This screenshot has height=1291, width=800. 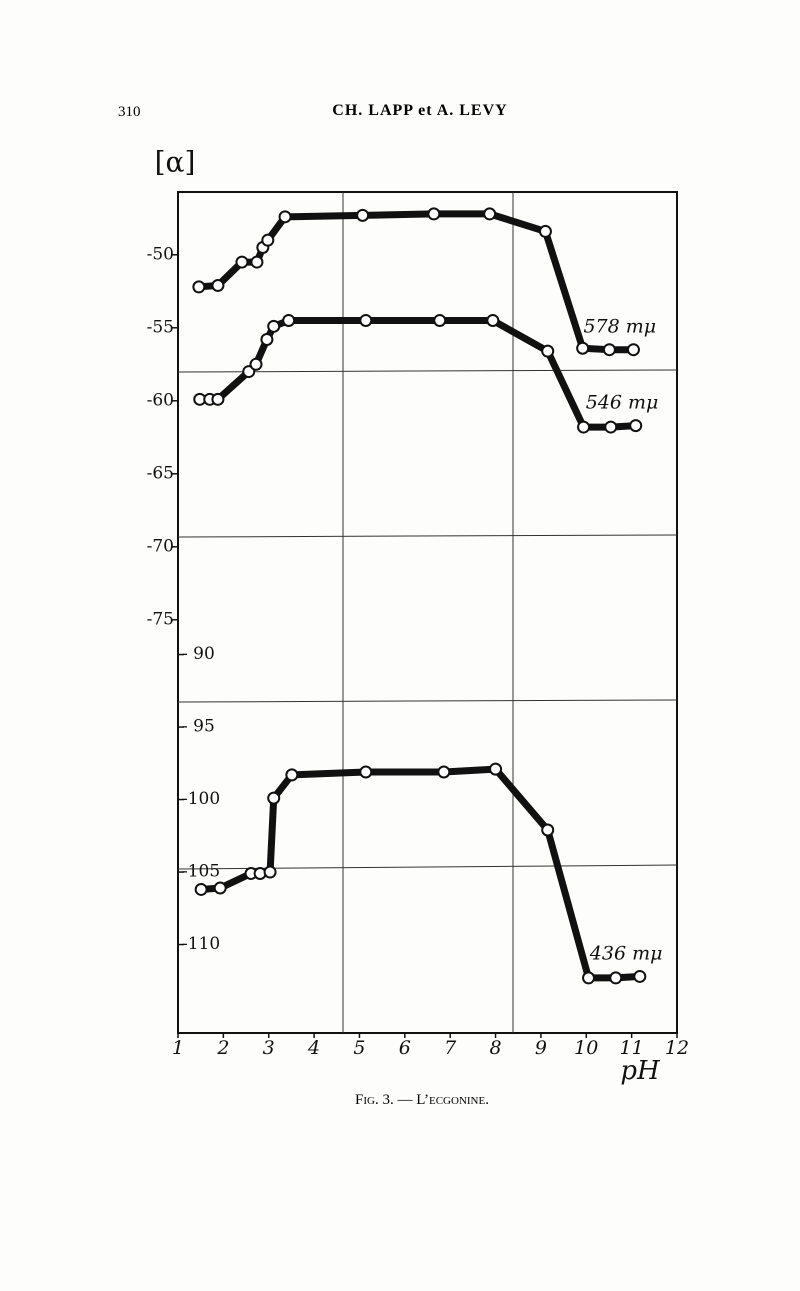 I want to click on page-number: 310, so click(x=129, y=112).